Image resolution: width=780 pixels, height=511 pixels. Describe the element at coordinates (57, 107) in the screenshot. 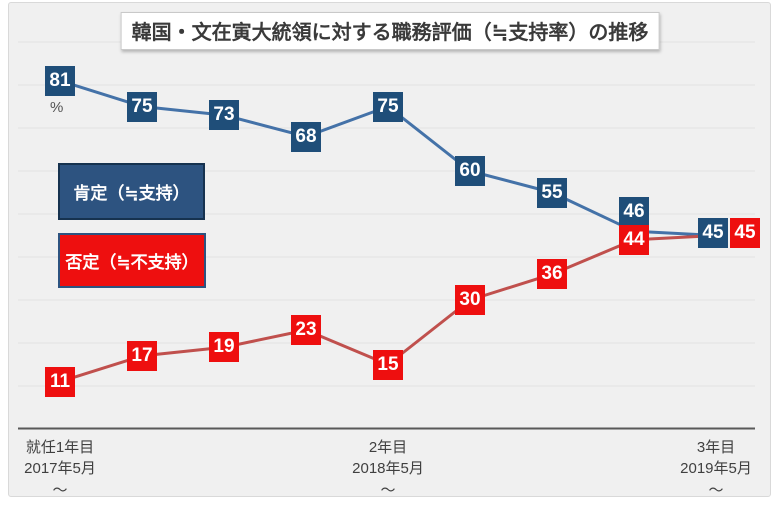

I see `y-axis-unit-label: %` at that location.